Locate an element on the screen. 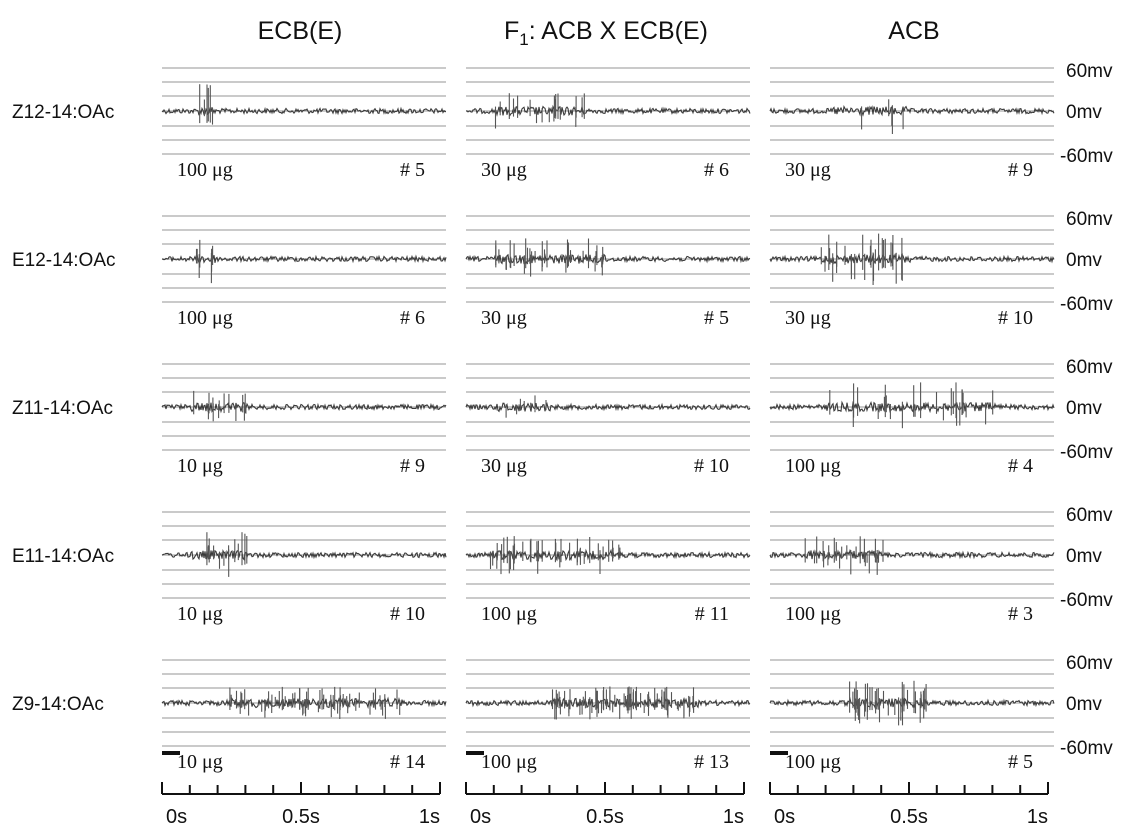  f1-prefix: F is located at coordinates (511, 31).